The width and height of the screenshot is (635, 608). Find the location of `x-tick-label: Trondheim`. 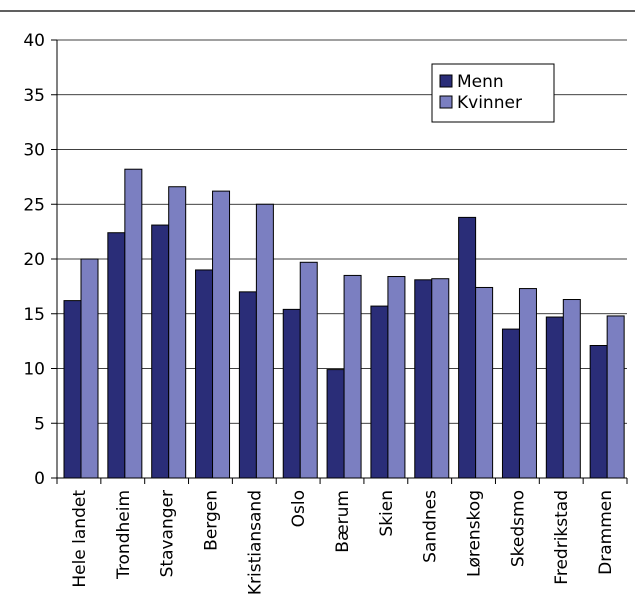

x-tick-label: Trondheim is located at coordinates (124, 535).